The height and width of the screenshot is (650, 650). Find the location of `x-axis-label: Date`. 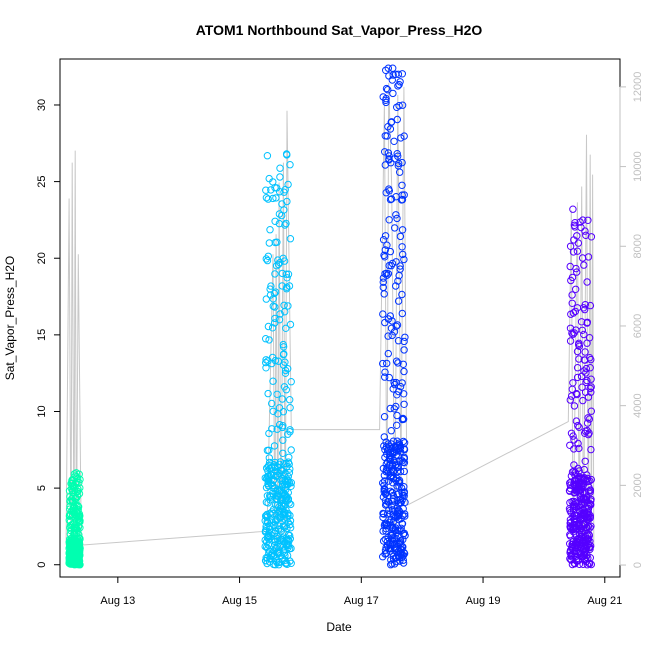

x-axis-label: Date is located at coordinates (339, 627).